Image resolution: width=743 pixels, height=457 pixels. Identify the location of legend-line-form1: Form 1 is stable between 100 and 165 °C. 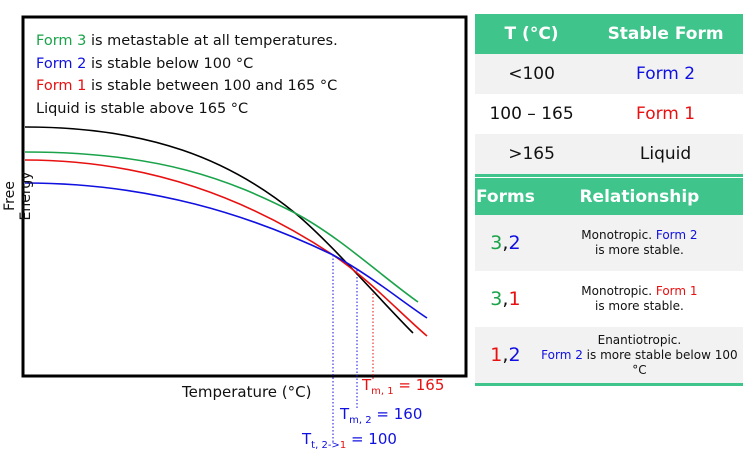
(187, 86).